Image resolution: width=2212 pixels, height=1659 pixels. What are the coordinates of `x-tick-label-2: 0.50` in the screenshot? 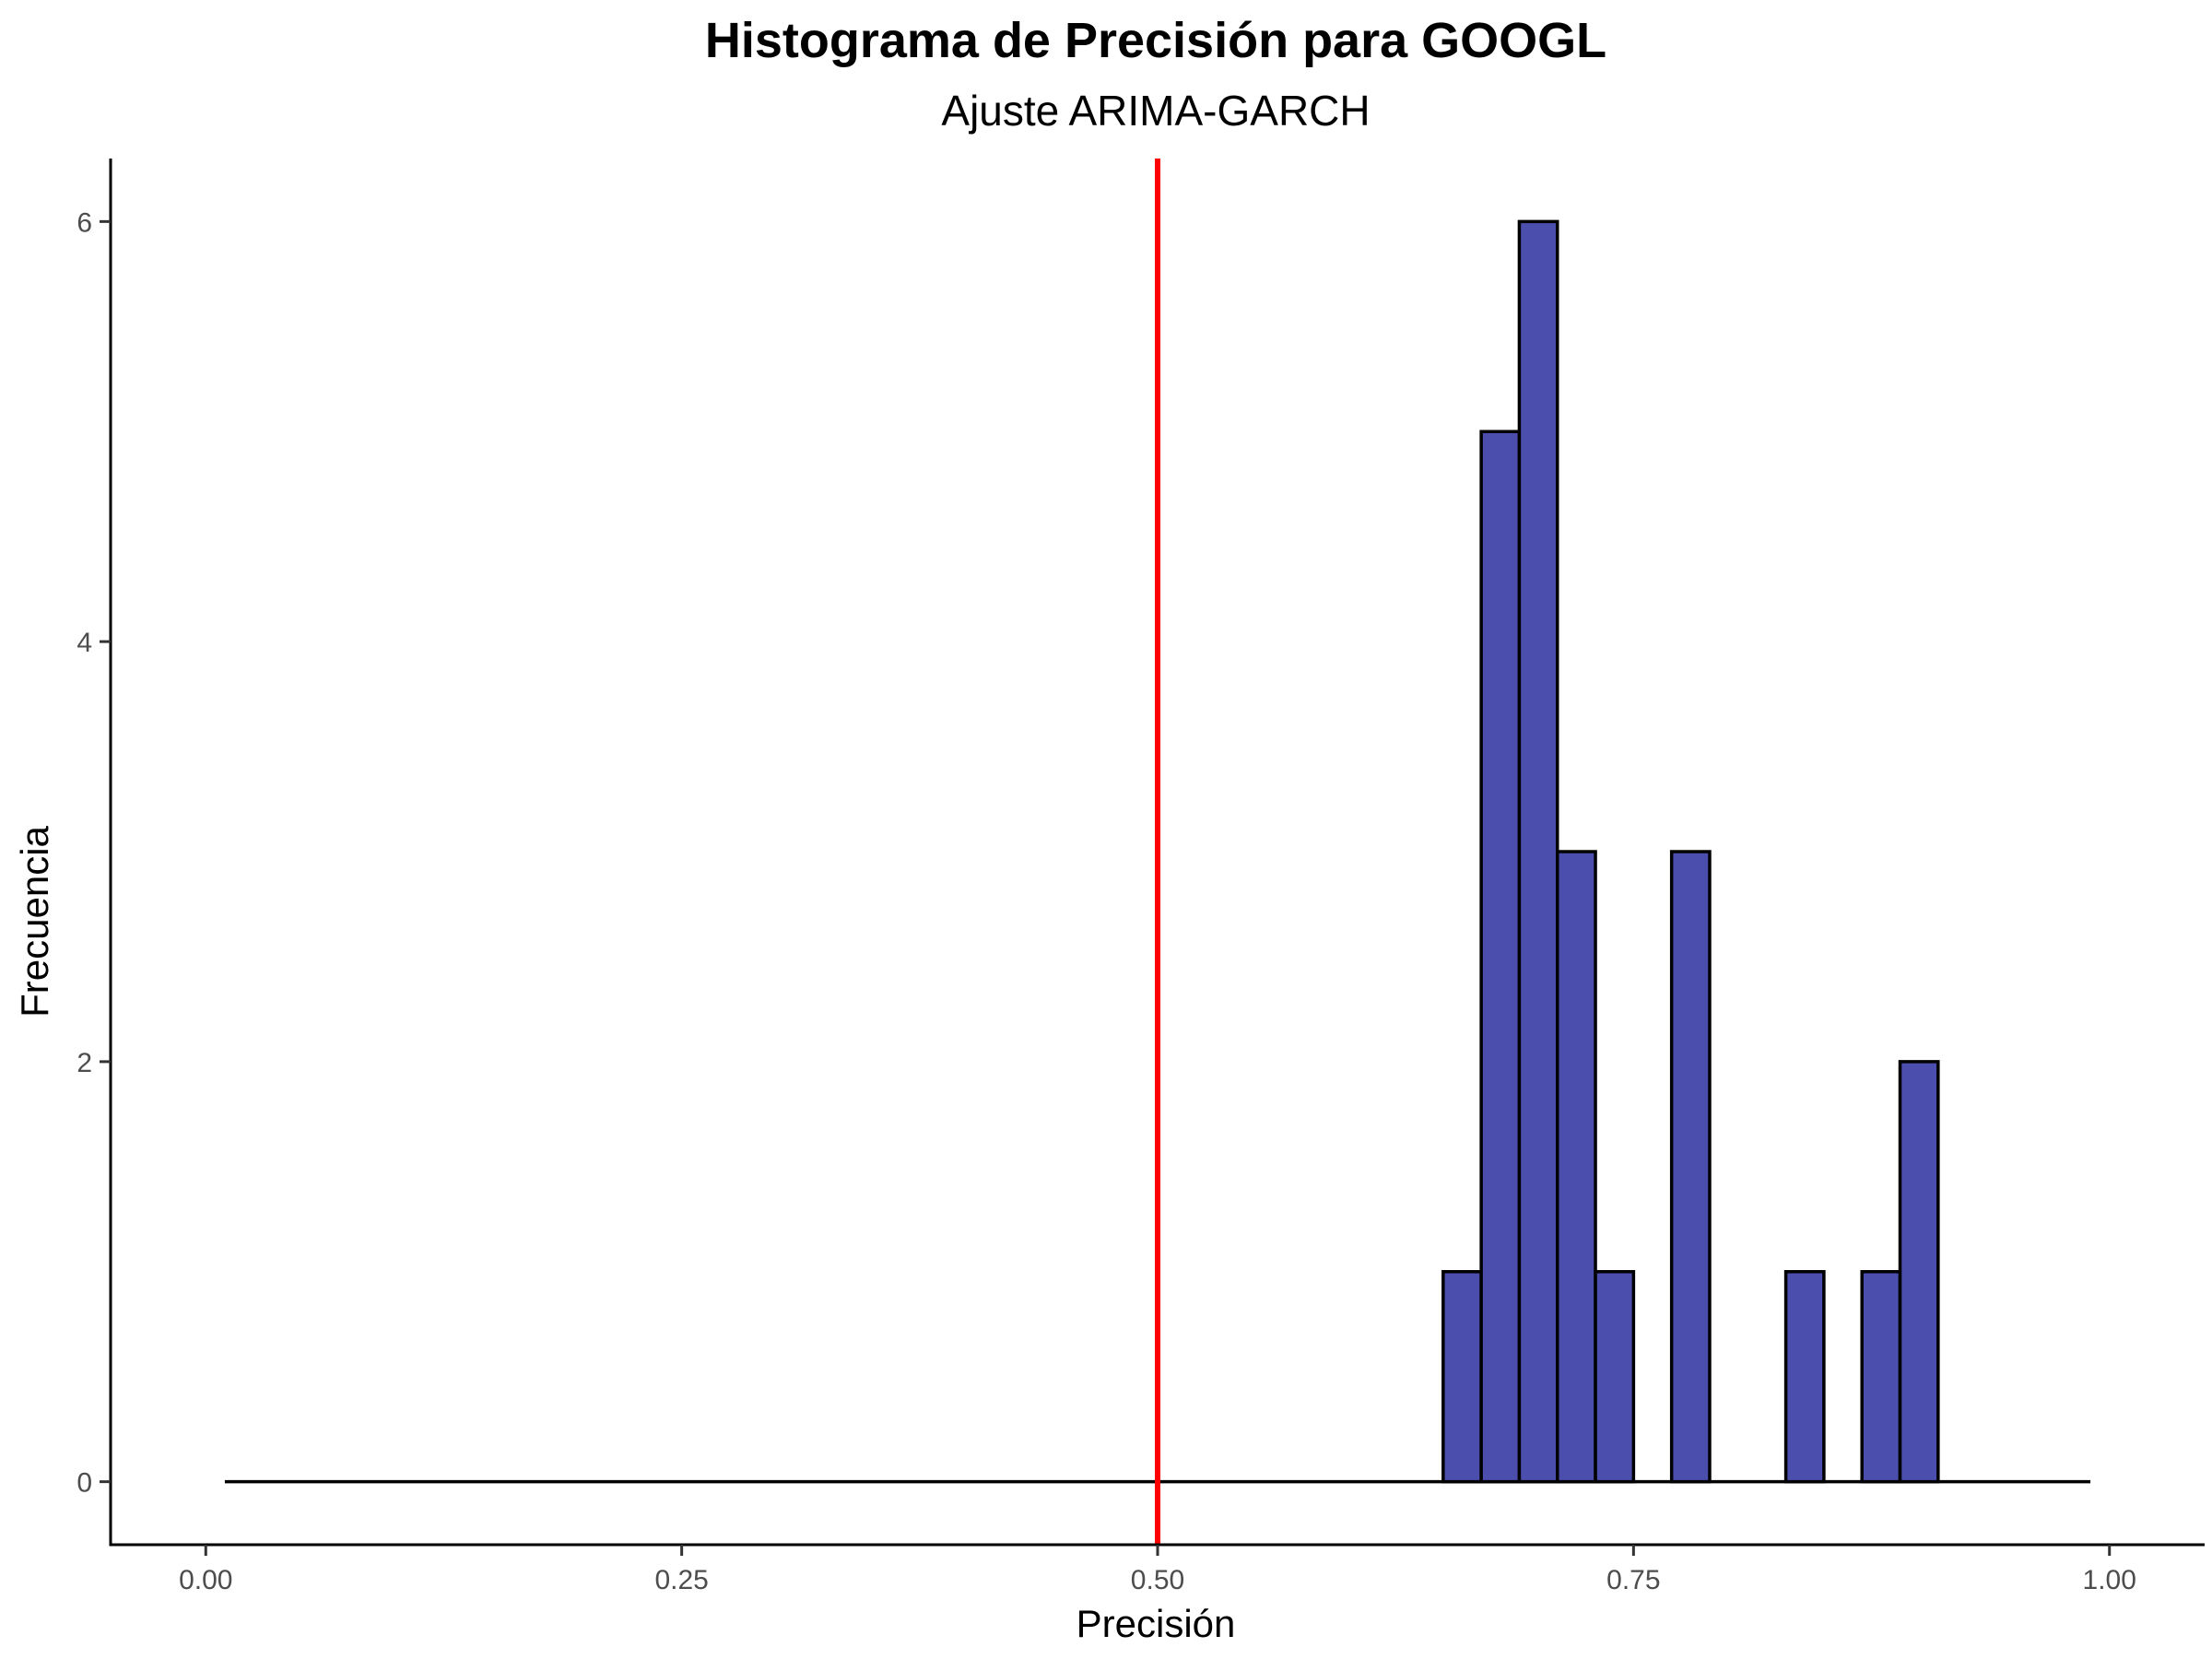 It's located at (1157, 1580).